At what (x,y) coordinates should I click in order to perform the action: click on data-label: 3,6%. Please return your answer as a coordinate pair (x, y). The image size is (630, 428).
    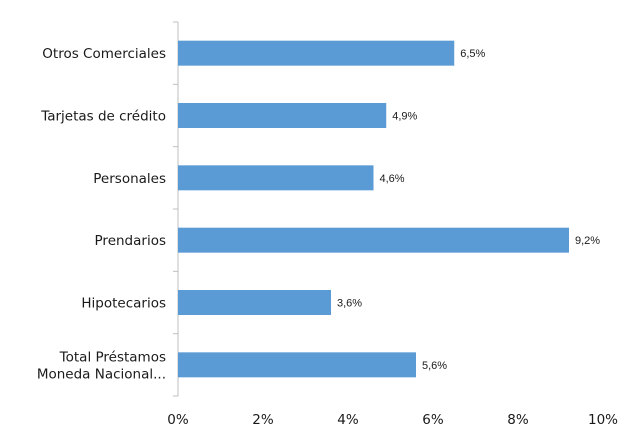
    Looking at the image, I should click on (349, 304).